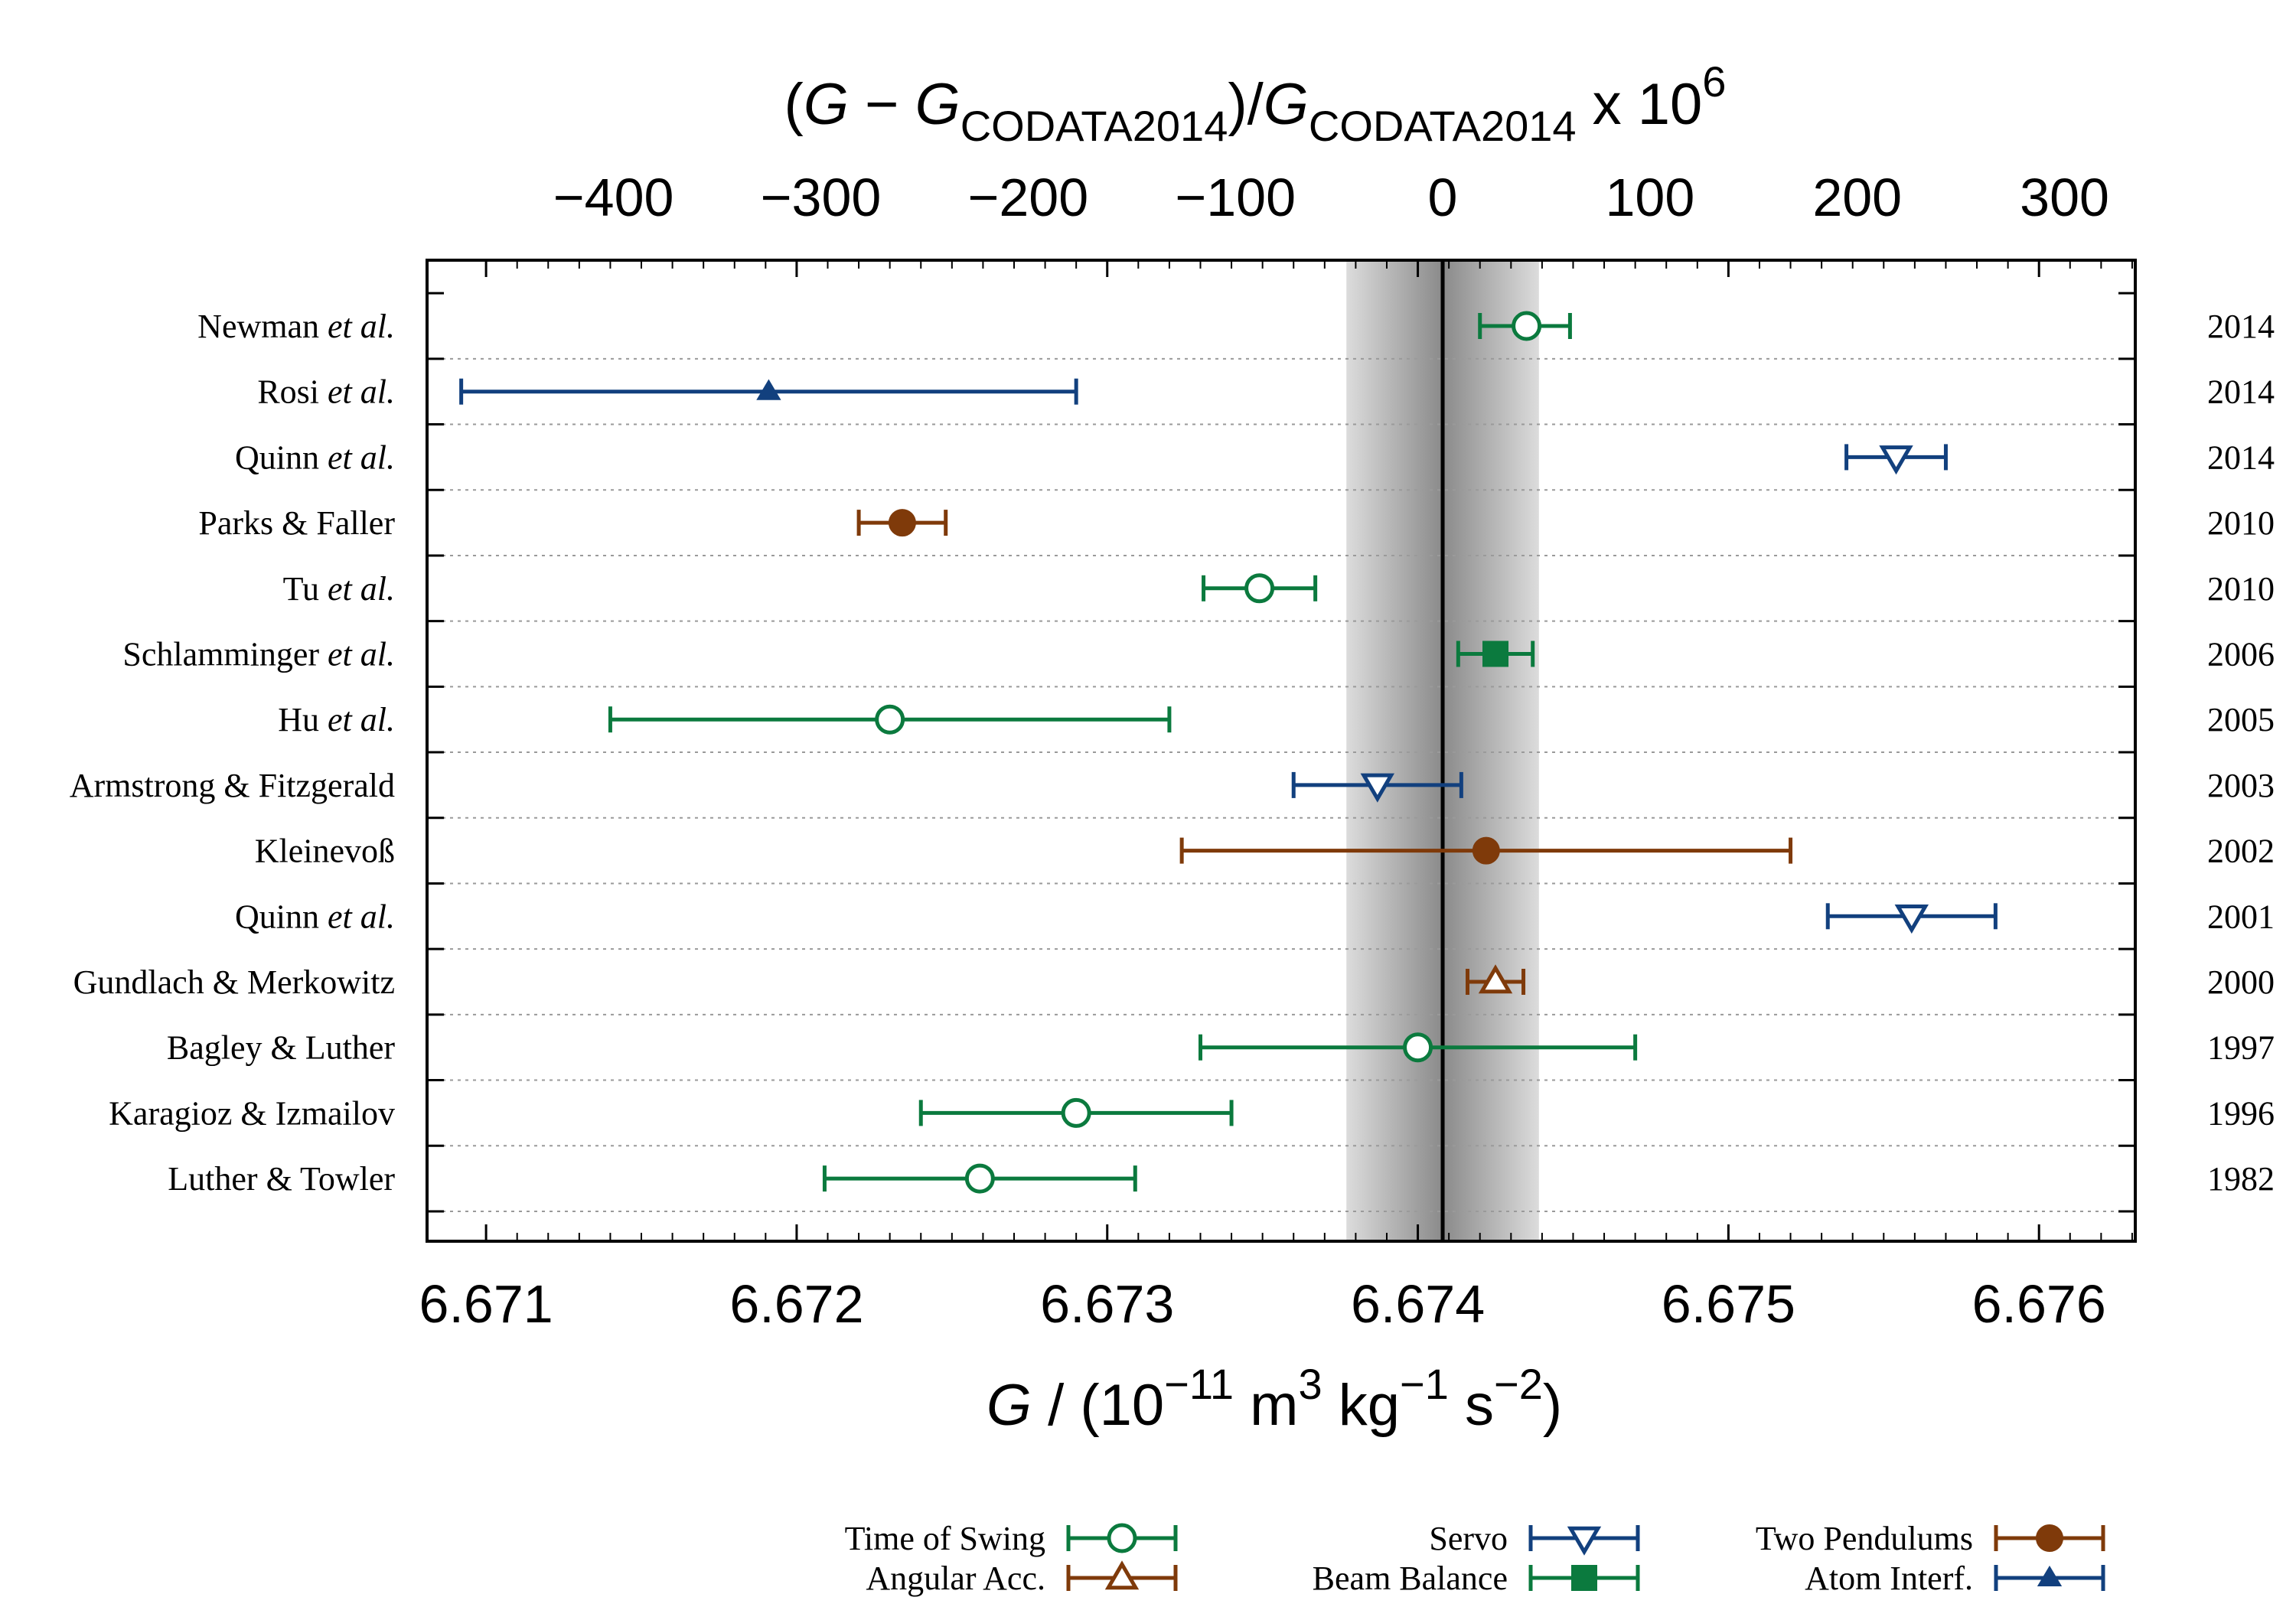 This screenshot has width=2296, height=1607. Describe the element at coordinates (1857, 198) in the screenshot. I see `top-tick-label: 200` at that location.